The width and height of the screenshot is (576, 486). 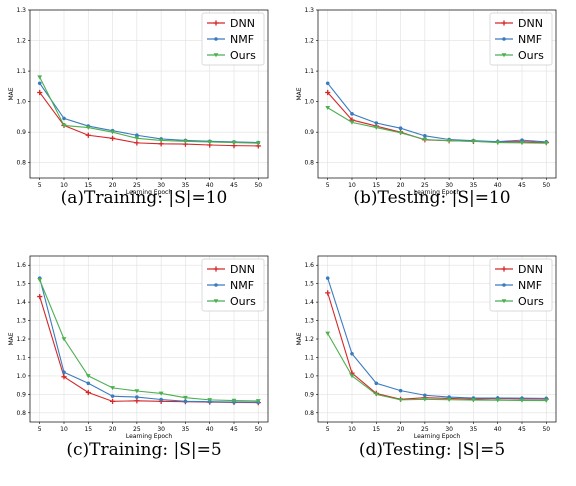 I want to click on series-nmf, so click(x=437, y=338).